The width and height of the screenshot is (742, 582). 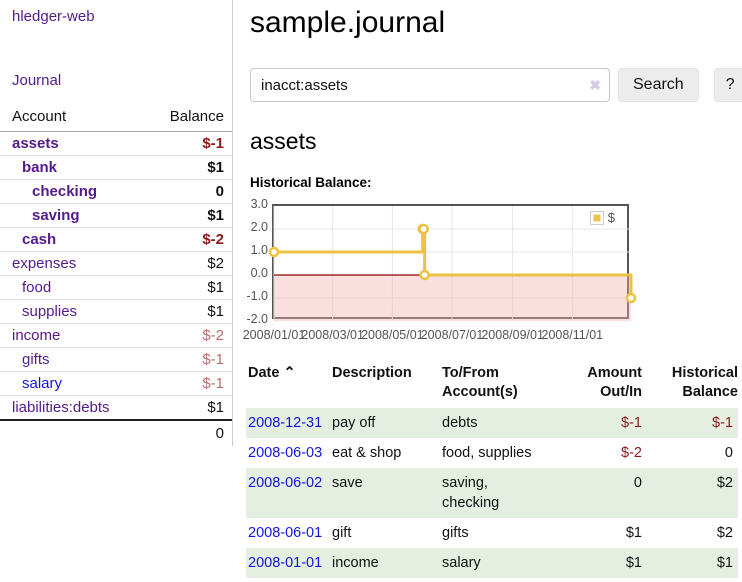 I want to click on accounts-header-balance: Balance, so click(x=185, y=118).